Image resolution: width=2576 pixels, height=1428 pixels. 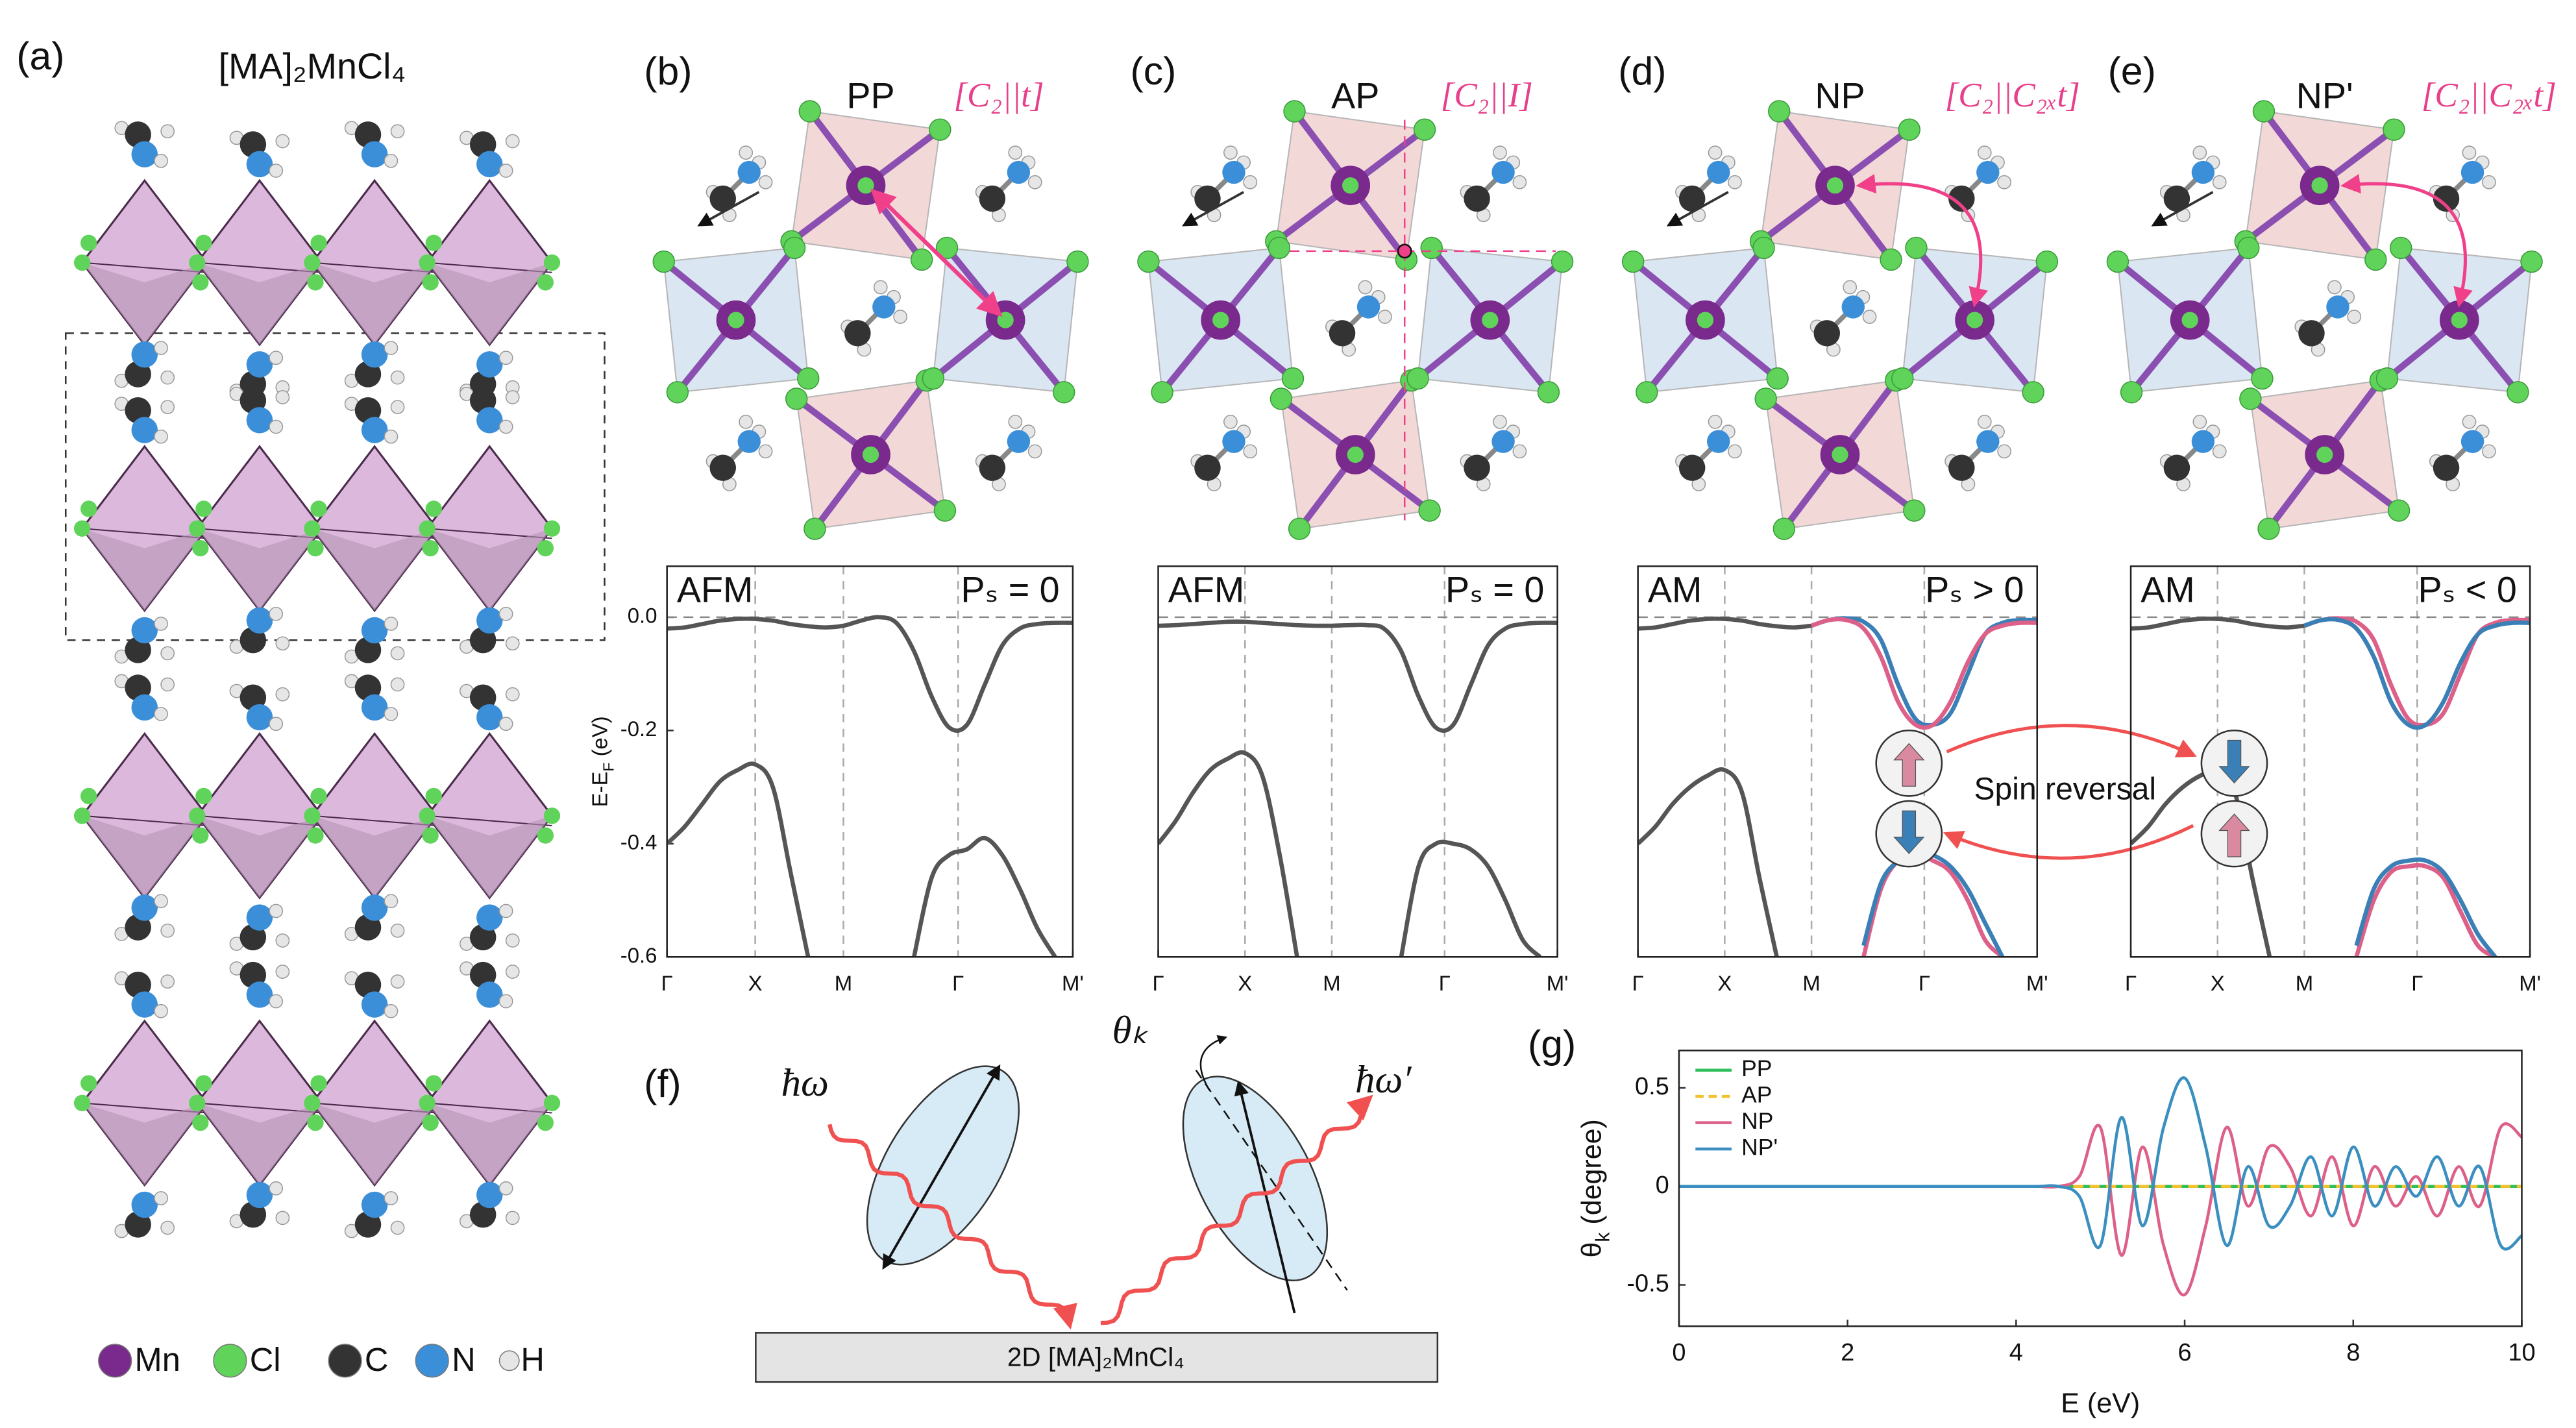 I want to click on x-tick-label: Γ, so click(x=1924, y=983).